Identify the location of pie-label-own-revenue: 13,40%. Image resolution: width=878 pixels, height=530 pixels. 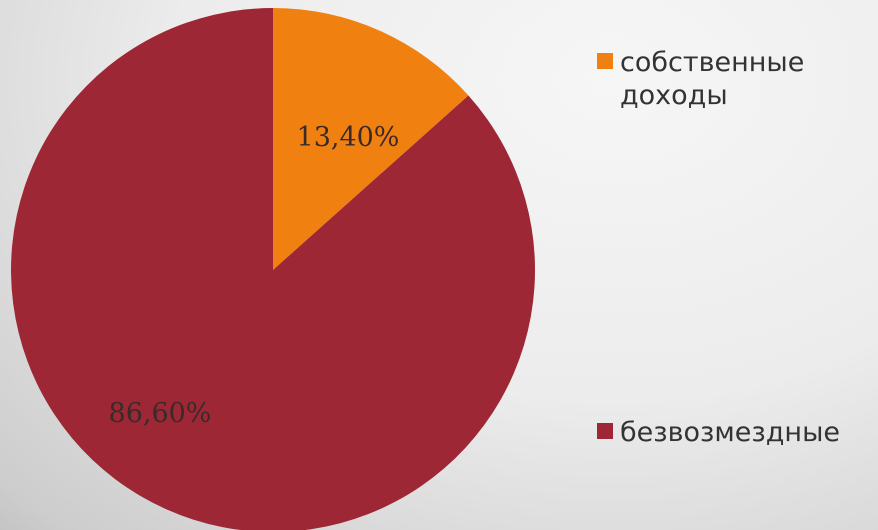
(348, 137).